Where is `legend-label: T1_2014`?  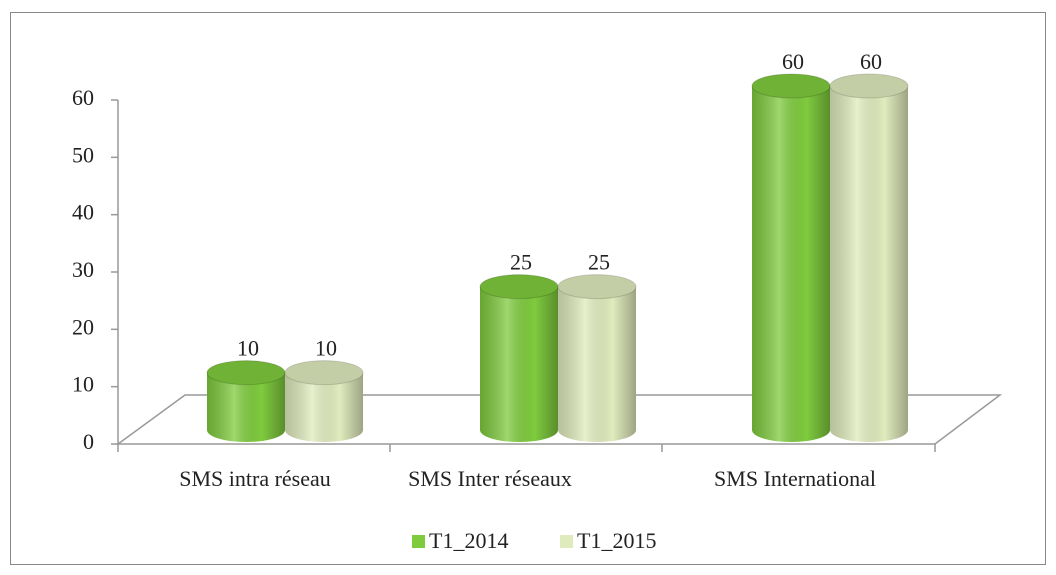
legend-label: T1_2014 is located at coordinates (468, 540).